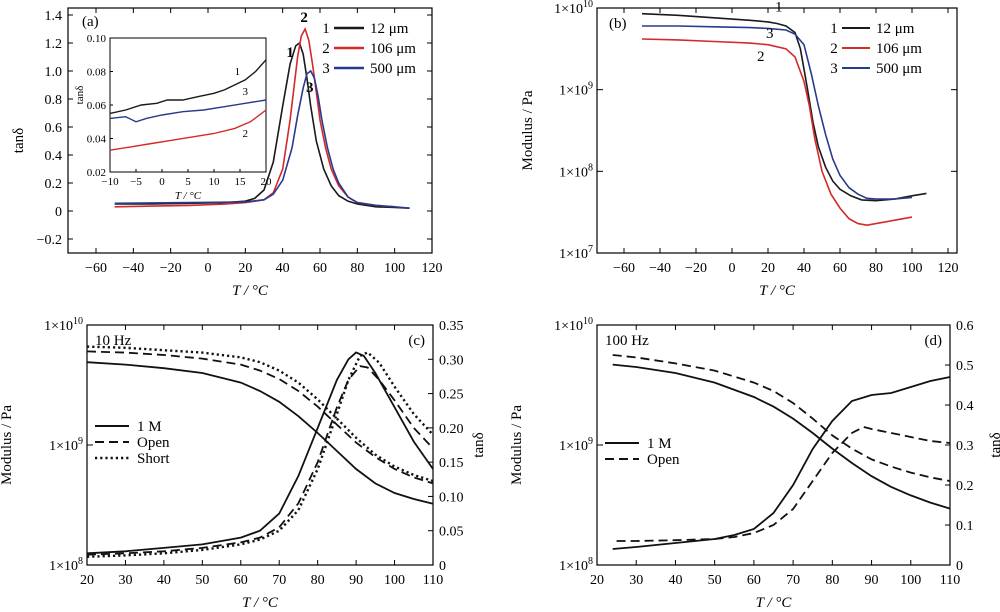 The image size is (1000, 612). Describe the element at coordinates (54, 156) in the screenshot. I see `y-tick-label: 0.4` at that location.